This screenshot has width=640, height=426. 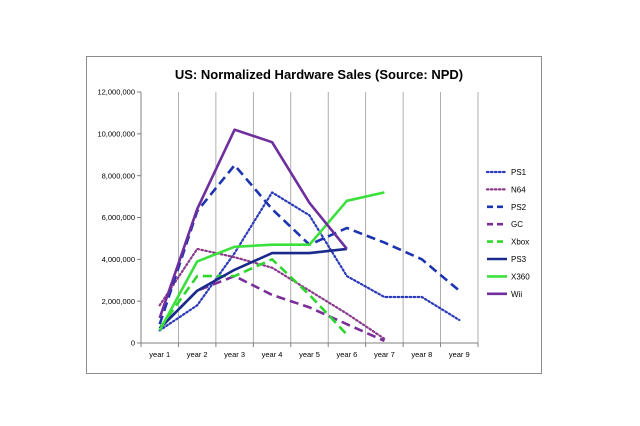 I want to click on series-line-x360, so click(x=271, y=261).